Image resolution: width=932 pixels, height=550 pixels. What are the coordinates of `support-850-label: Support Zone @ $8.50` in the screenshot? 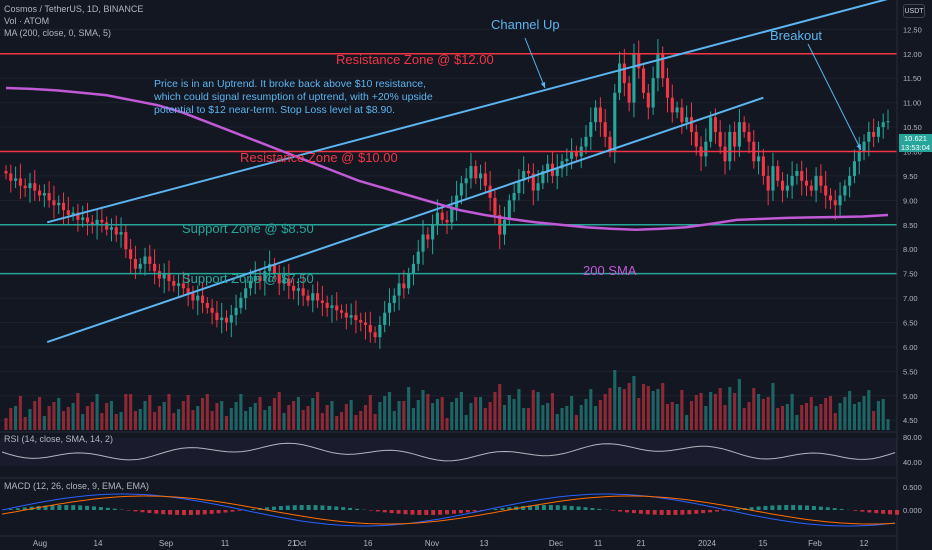 It's located at (248, 228).